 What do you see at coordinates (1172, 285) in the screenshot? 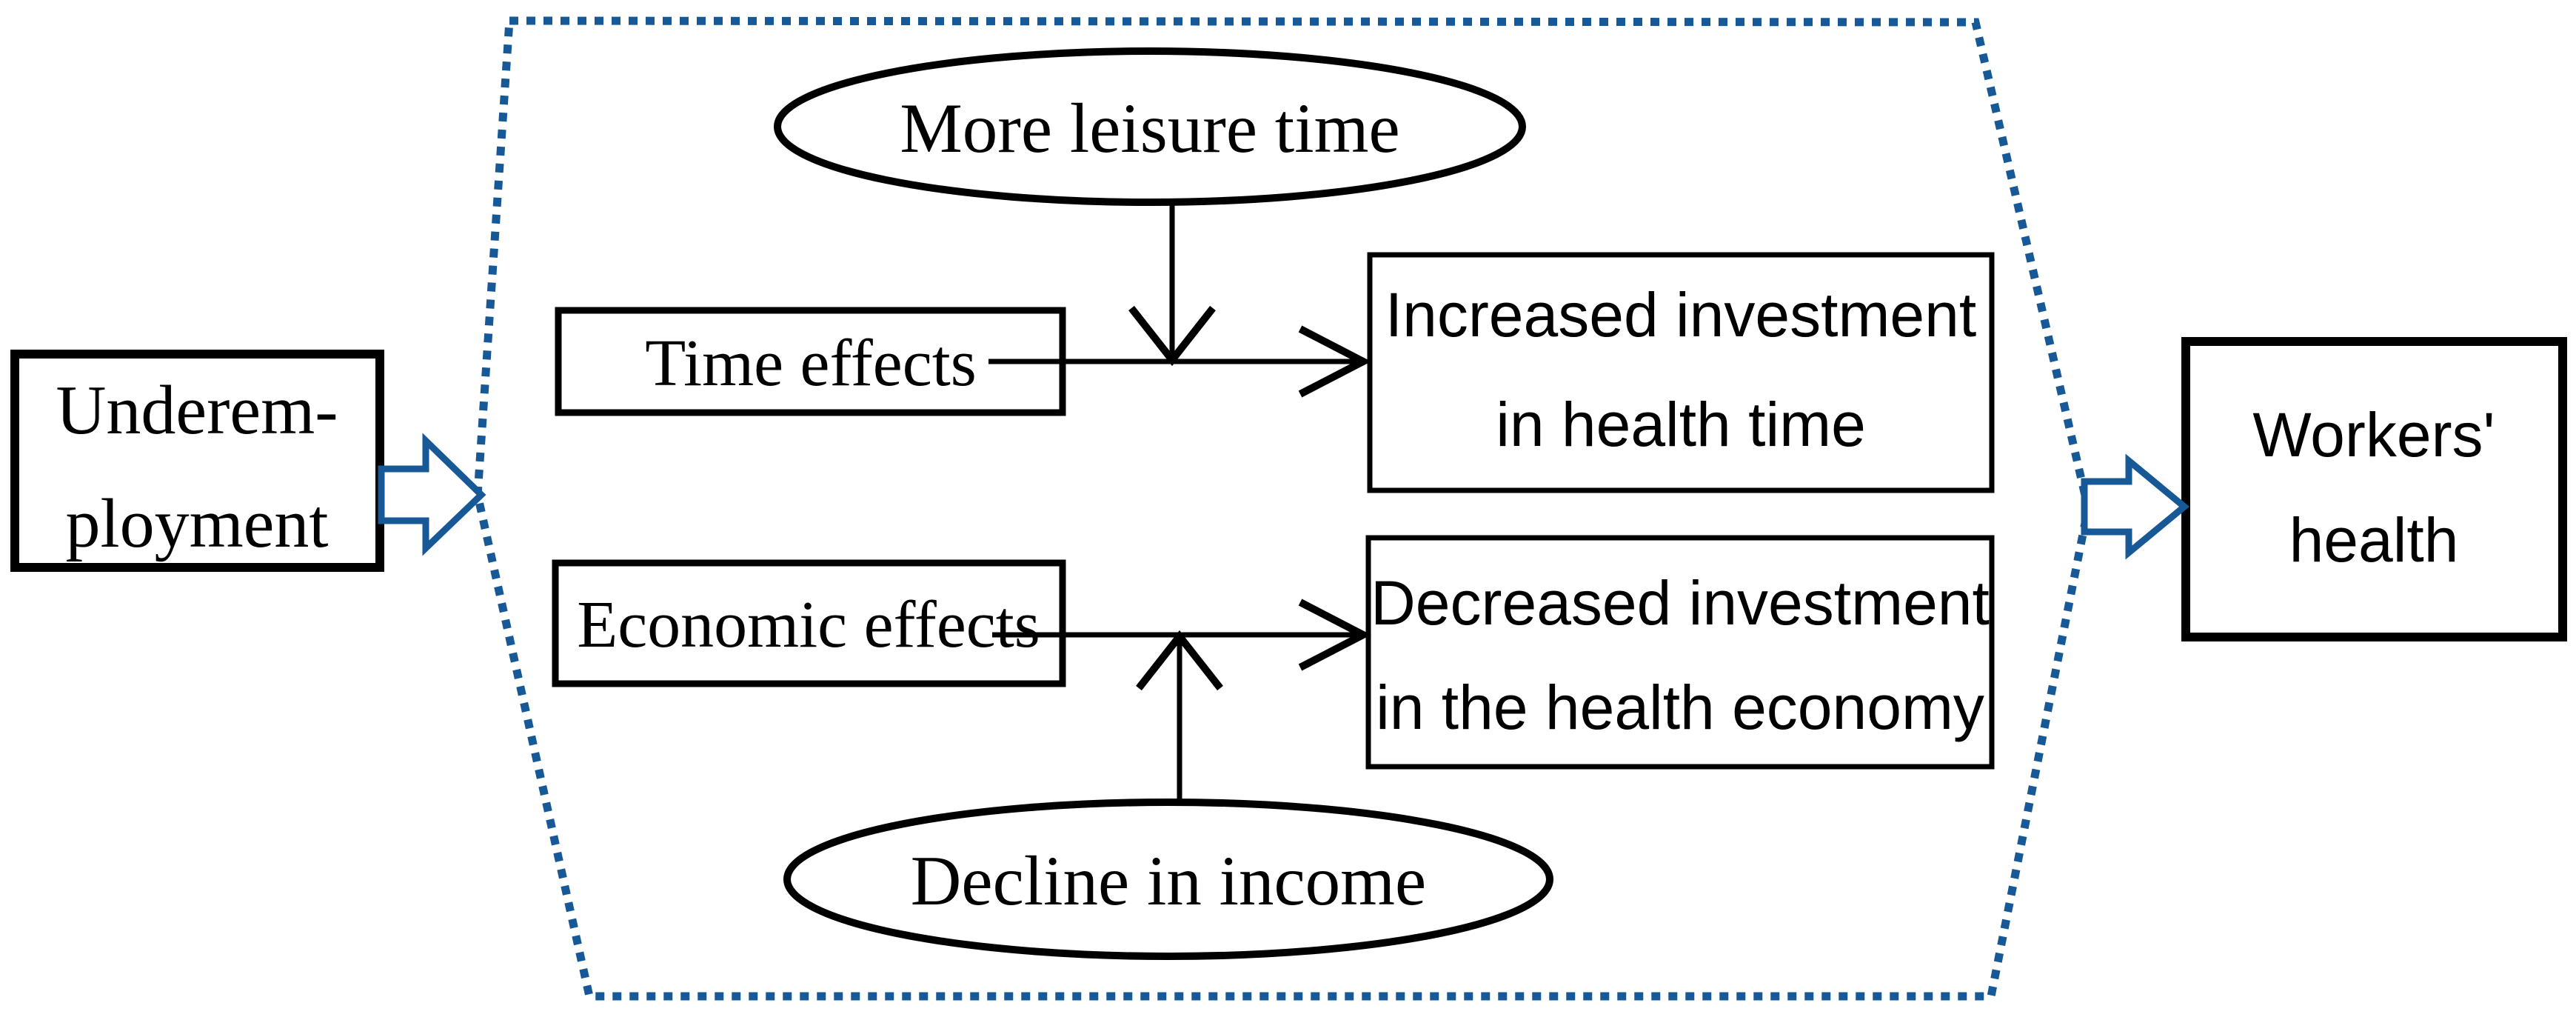
I see `arrow-more-leisure-time-down` at bounding box center [1172, 285].